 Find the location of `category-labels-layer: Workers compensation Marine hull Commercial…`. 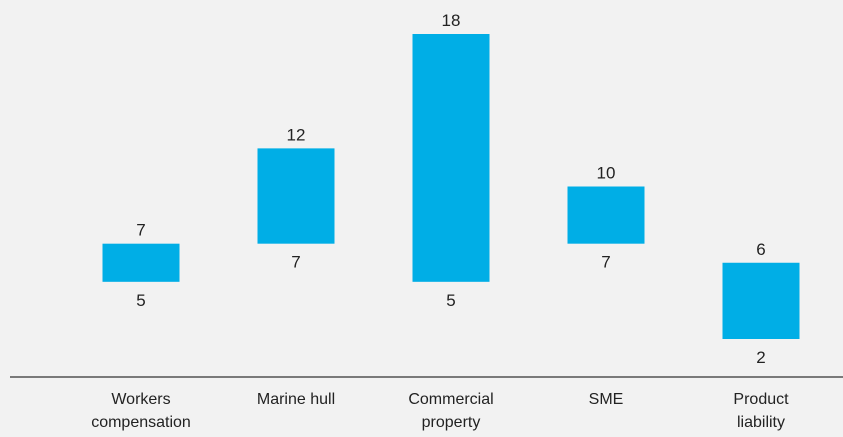

category-labels-layer: Workers compensation Marine hull Commercial… is located at coordinates (440, 411).